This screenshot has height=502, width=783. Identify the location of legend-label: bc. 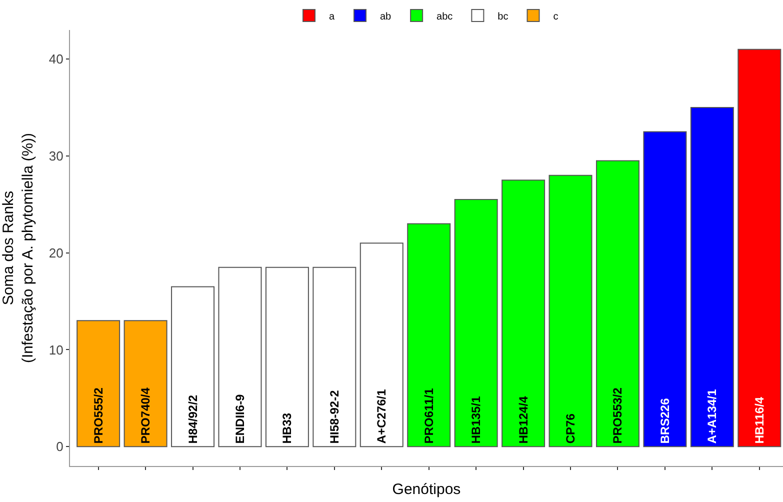
(503, 16).